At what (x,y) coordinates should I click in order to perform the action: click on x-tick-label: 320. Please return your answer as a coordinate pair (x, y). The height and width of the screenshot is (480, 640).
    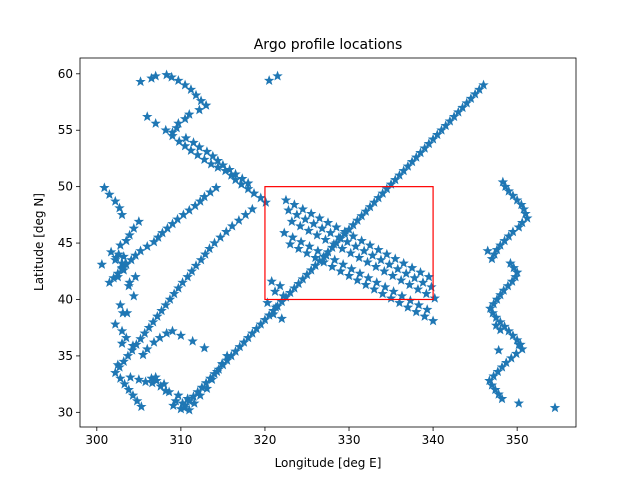
    Looking at the image, I should click on (264, 440).